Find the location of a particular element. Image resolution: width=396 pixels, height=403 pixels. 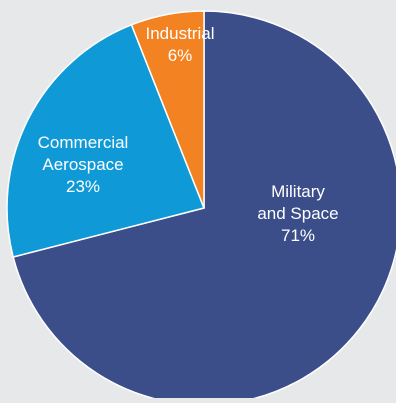

data-label-text: Industrial is located at coordinates (180, 33).